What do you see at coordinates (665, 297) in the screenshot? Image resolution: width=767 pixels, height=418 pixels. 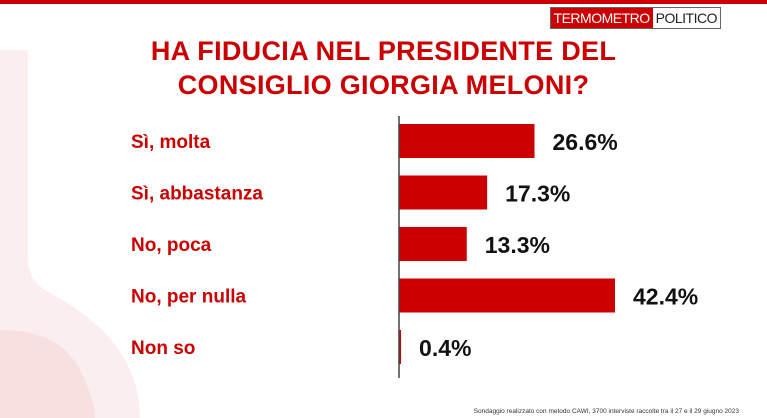 I see `value-label: 42.4%` at bounding box center [665, 297].